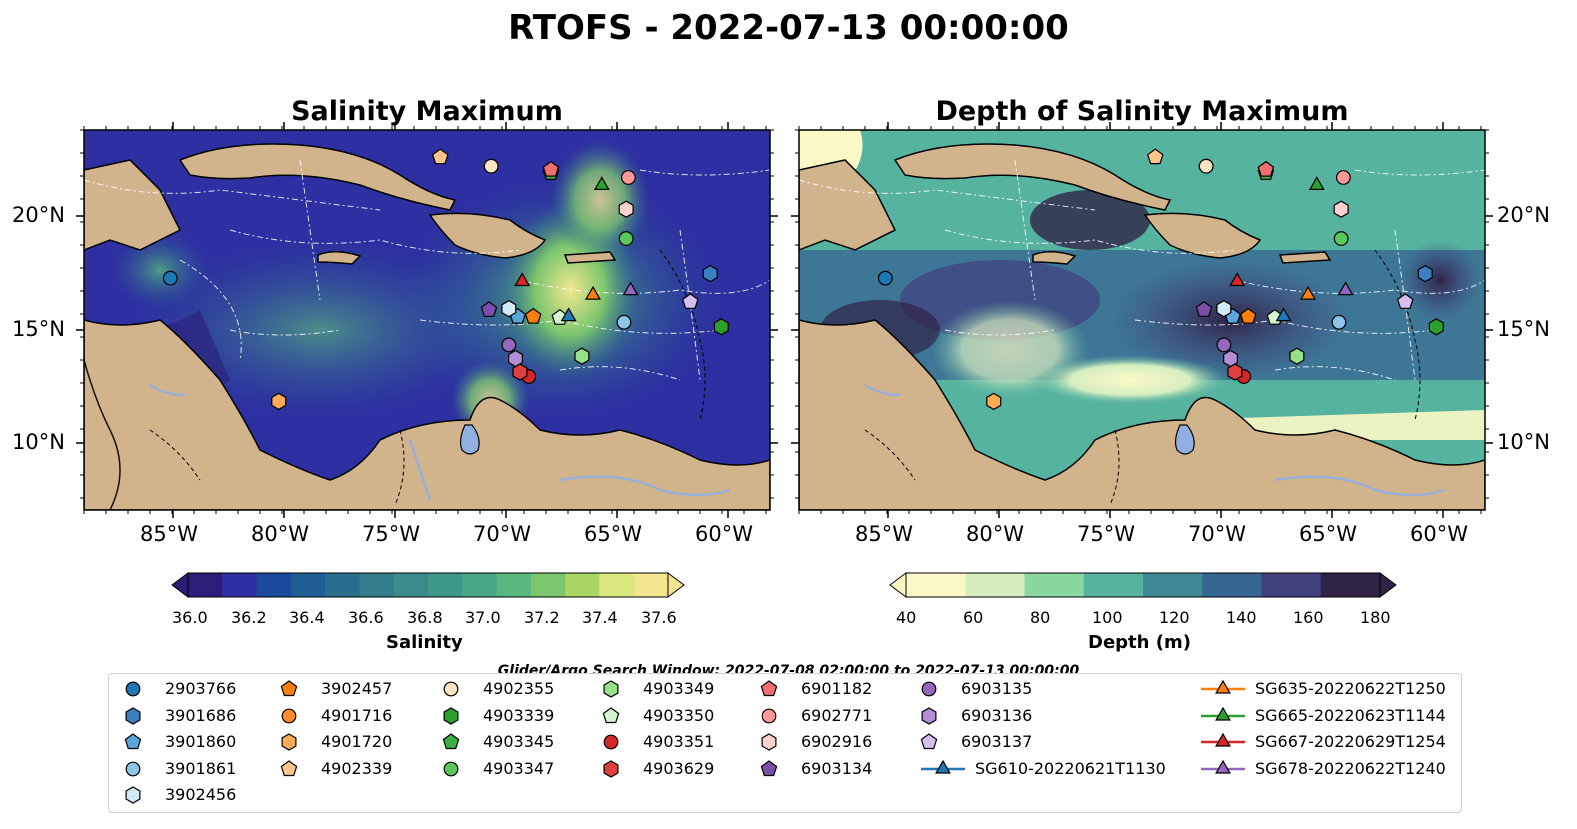 The image size is (1577, 829). What do you see at coordinates (201, 688) in the screenshot?
I see `legend-label: 2903766` at bounding box center [201, 688].